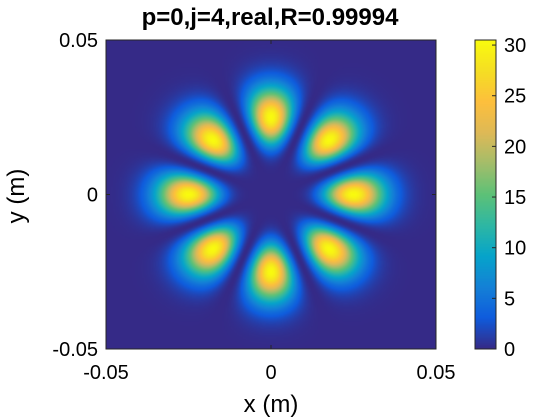 The height and width of the screenshot is (420, 560). Describe the element at coordinates (509, 299) in the screenshot. I see `colorbar-tick-label: 5` at that location.